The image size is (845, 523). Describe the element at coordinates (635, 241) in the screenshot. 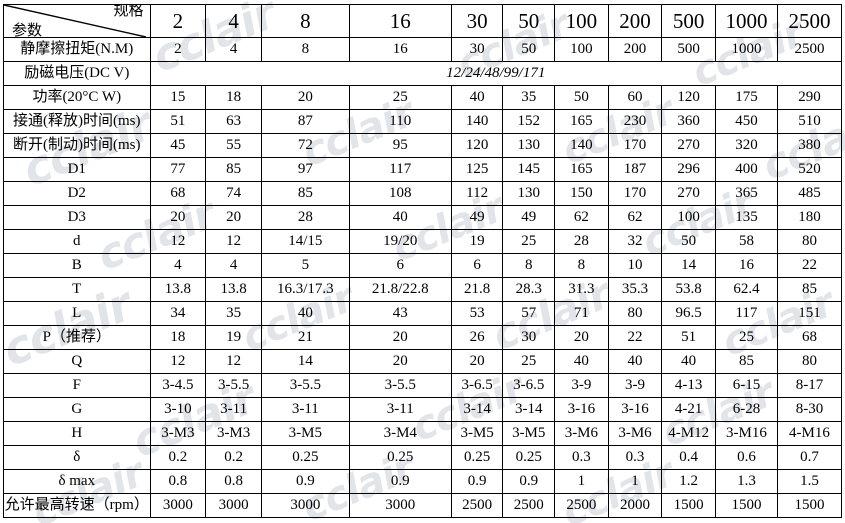

I see `data-cell: 32` at that location.